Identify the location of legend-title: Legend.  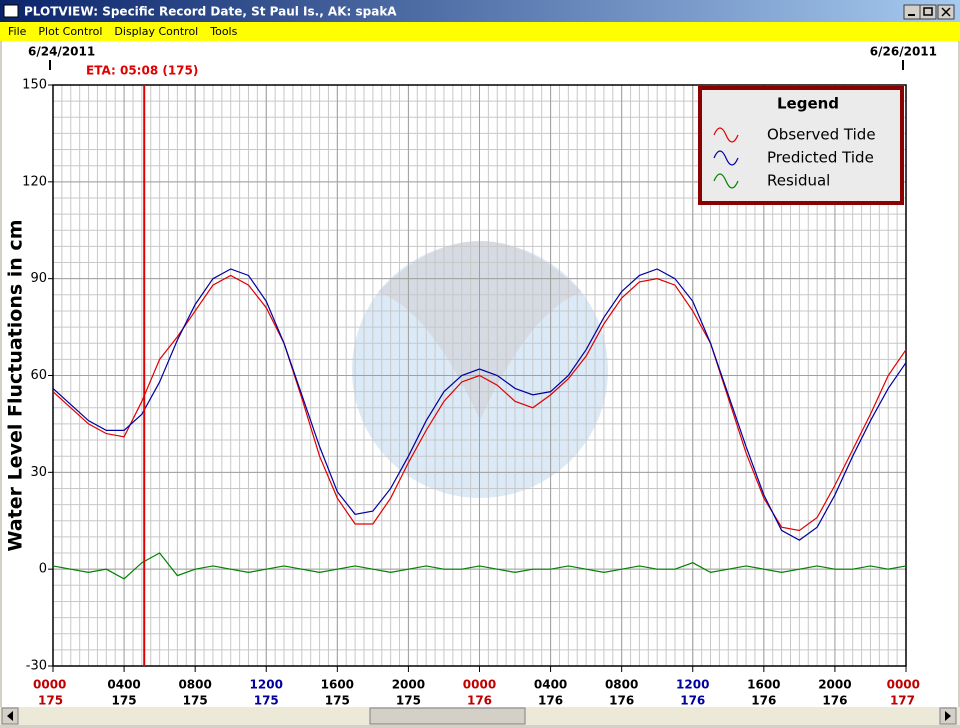
(808, 104).